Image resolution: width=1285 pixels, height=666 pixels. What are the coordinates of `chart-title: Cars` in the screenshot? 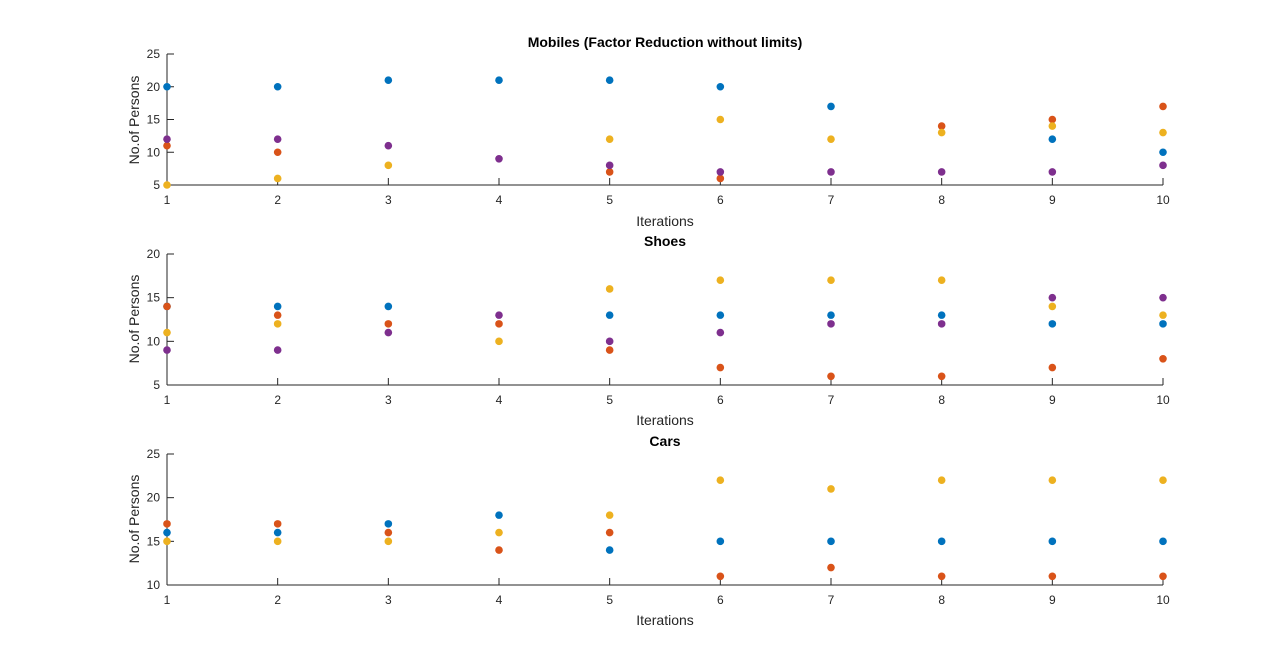 It's located at (664, 441).